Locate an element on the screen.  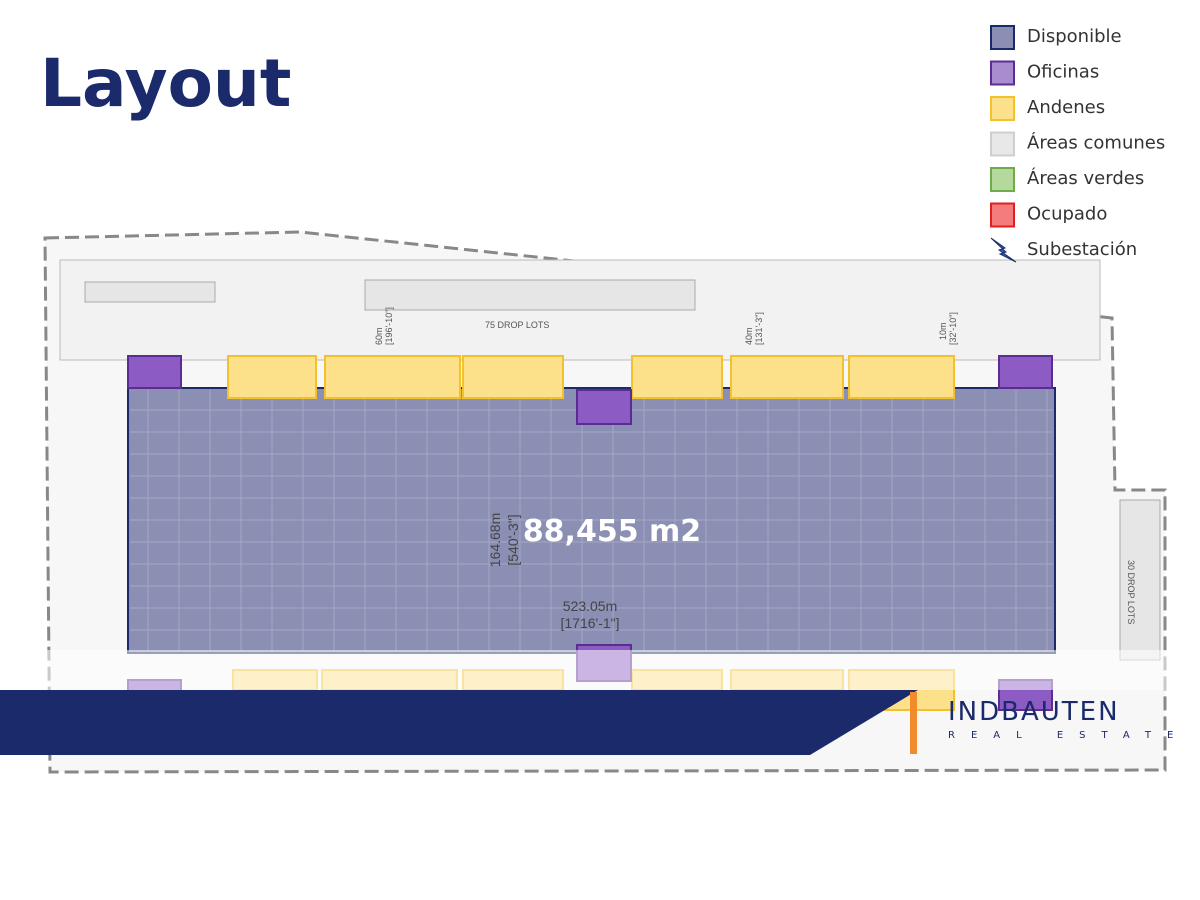
legend-label: Disponible is located at coordinates (1074, 36).